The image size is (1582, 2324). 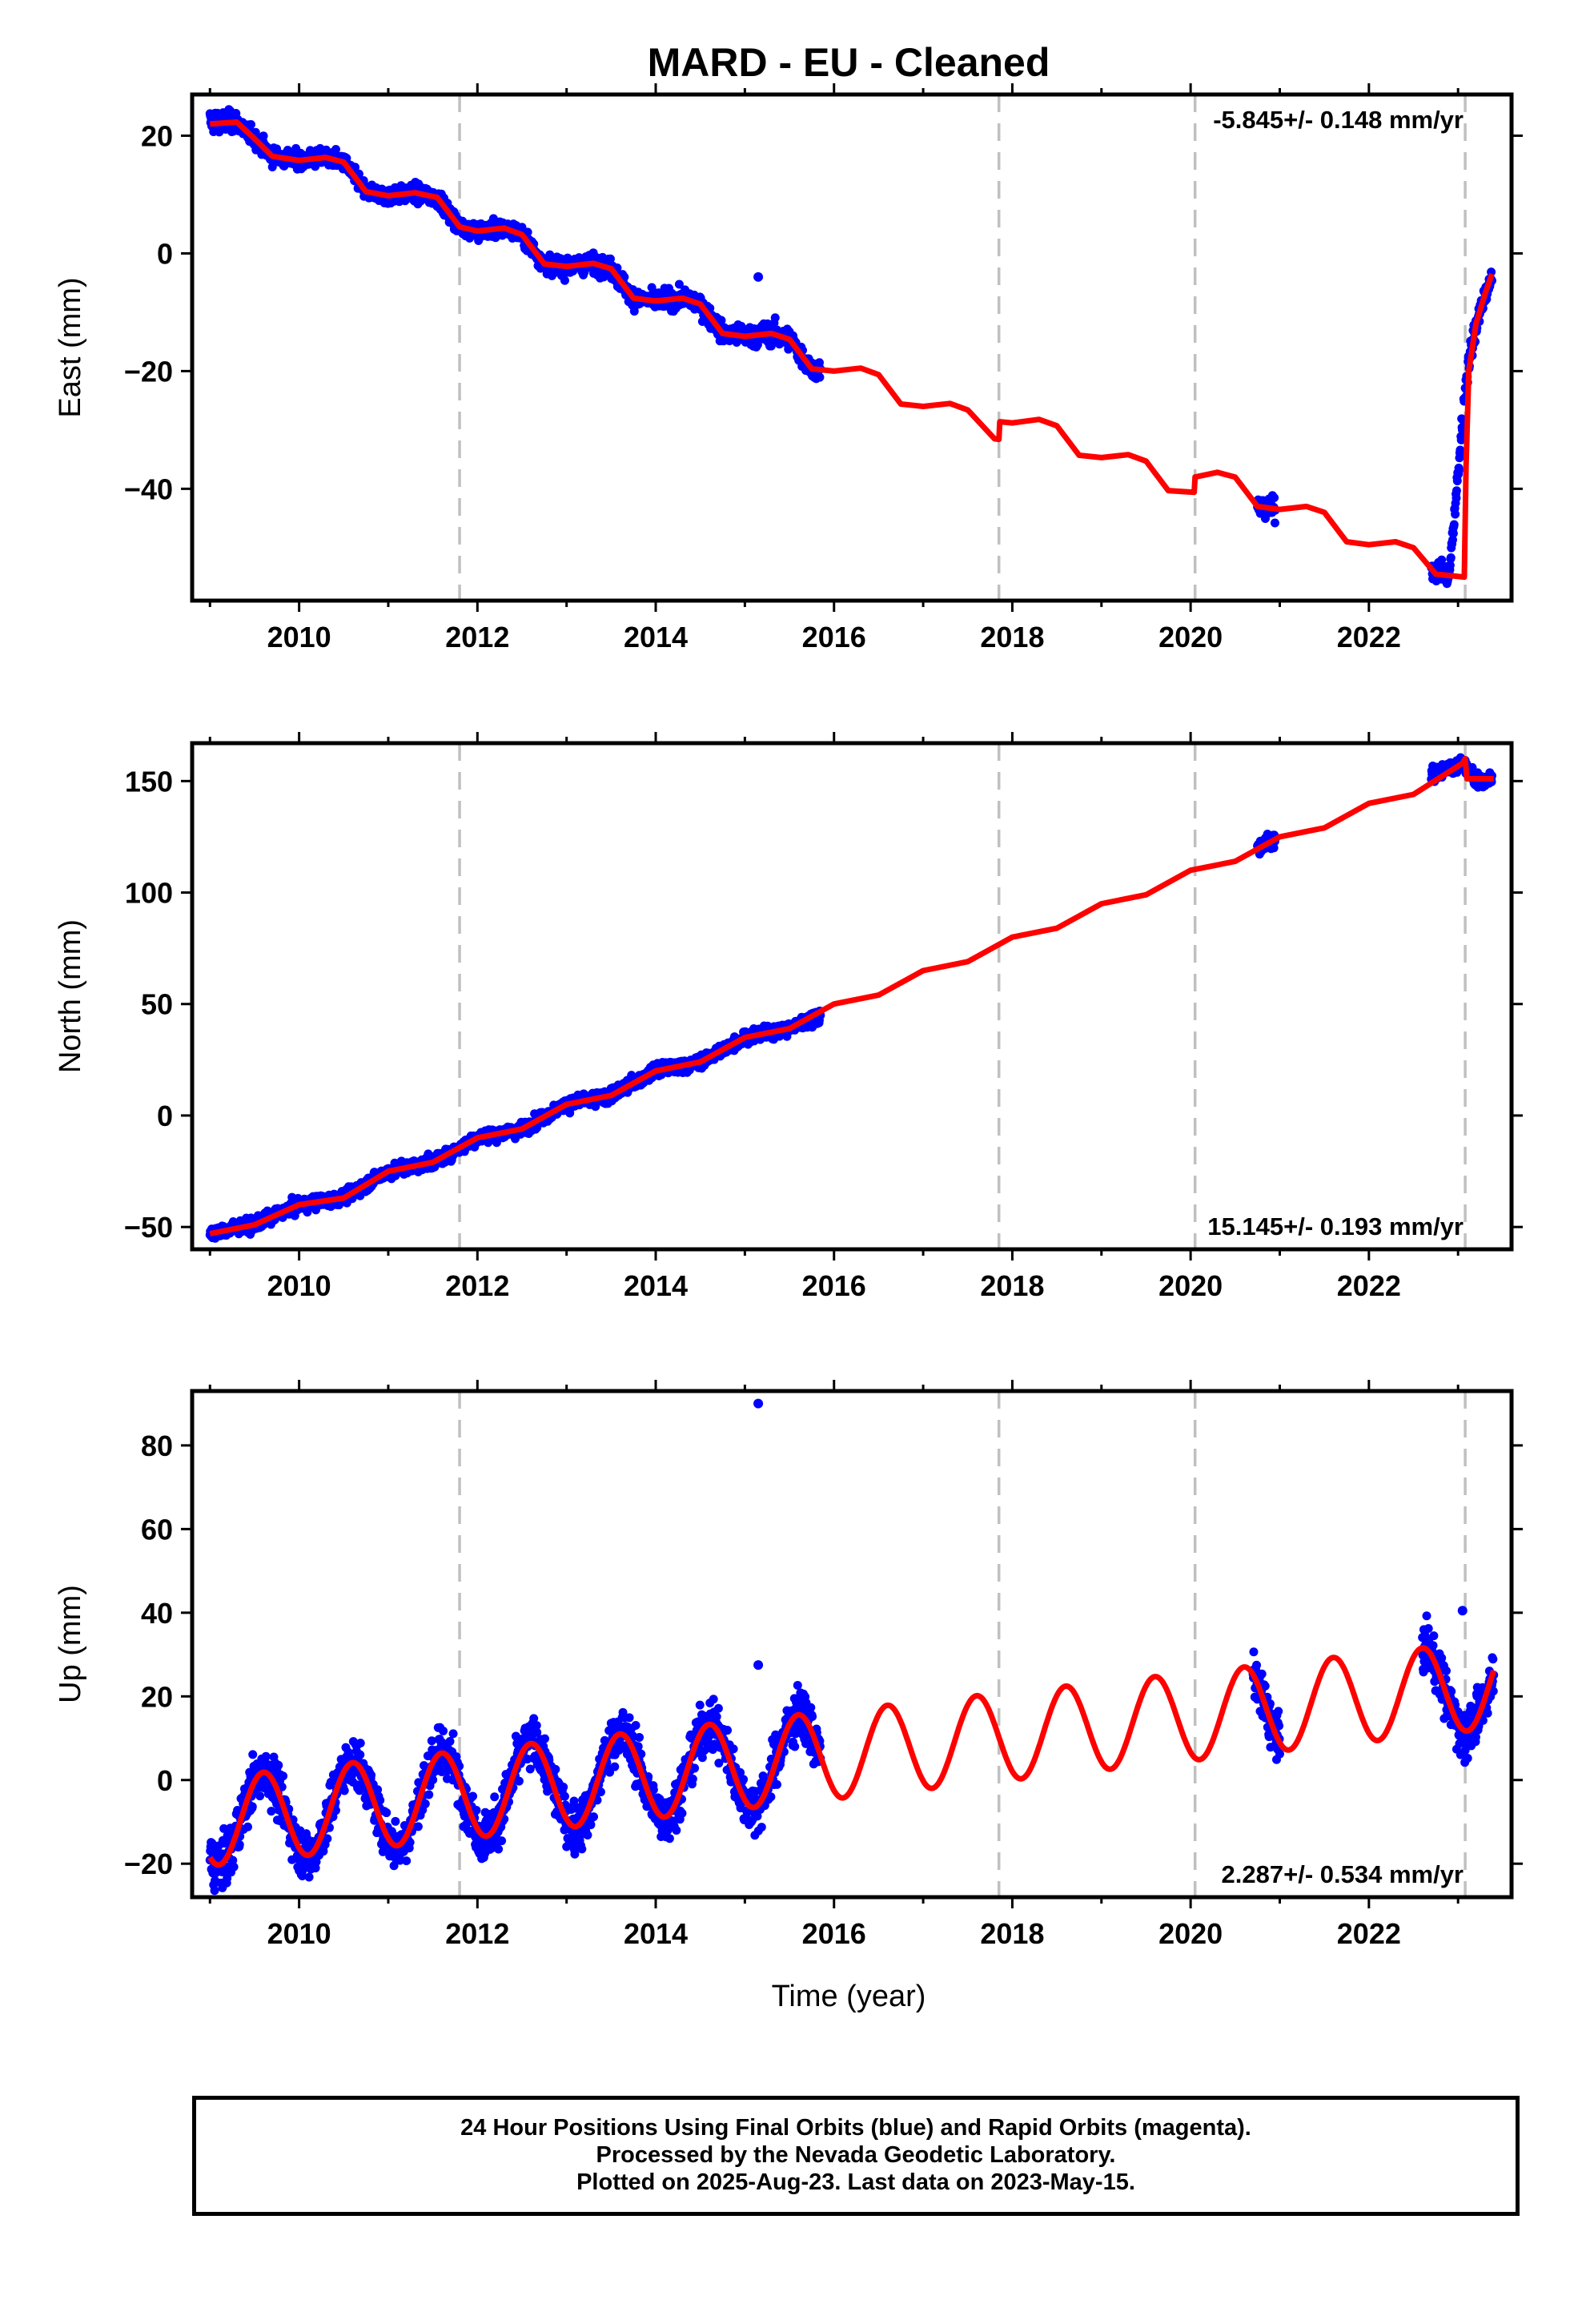 I want to click on y-axis-label: East (mm), so click(x=70, y=347).